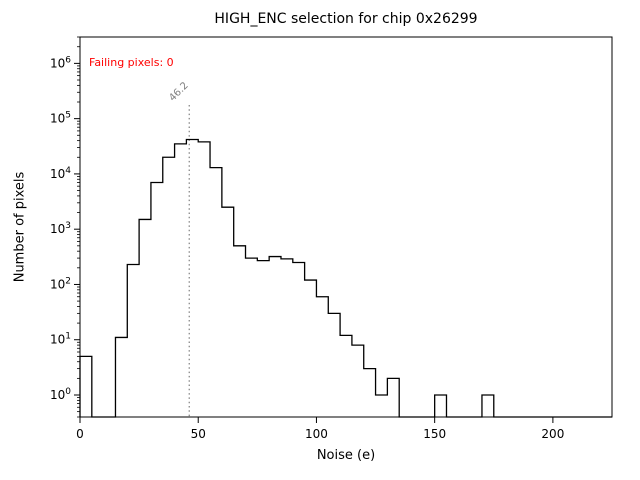 This screenshot has height=480, width=640. What do you see at coordinates (60, 394) in the screenshot?
I see `y-tick-label: 10⁰` at bounding box center [60, 394].